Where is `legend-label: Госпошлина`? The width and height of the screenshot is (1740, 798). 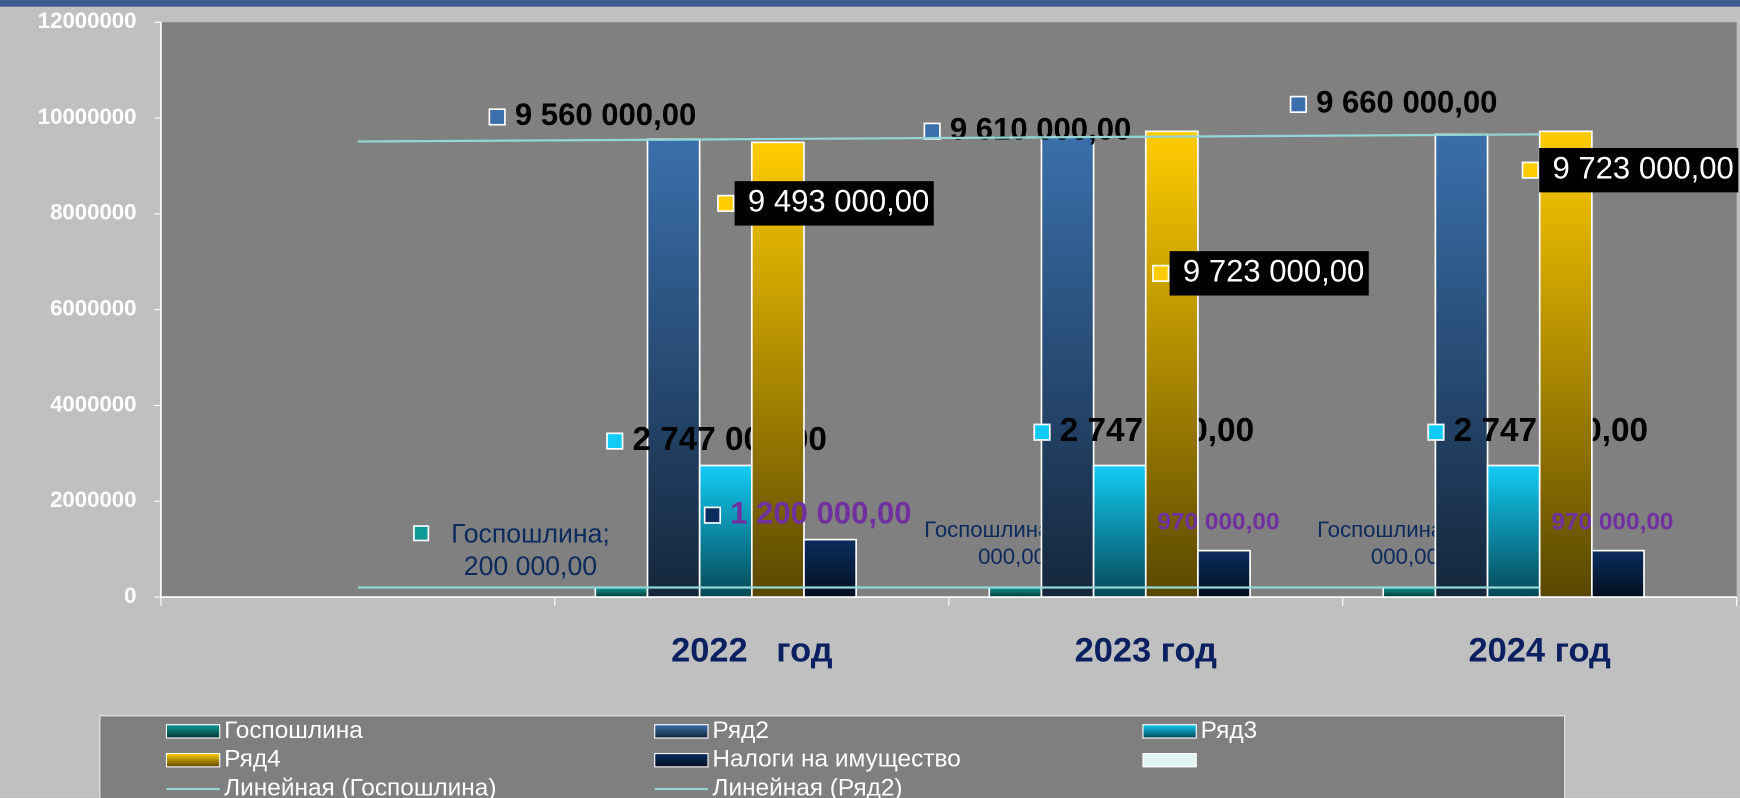
legend-label: Госпошлина is located at coordinates (293, 730).